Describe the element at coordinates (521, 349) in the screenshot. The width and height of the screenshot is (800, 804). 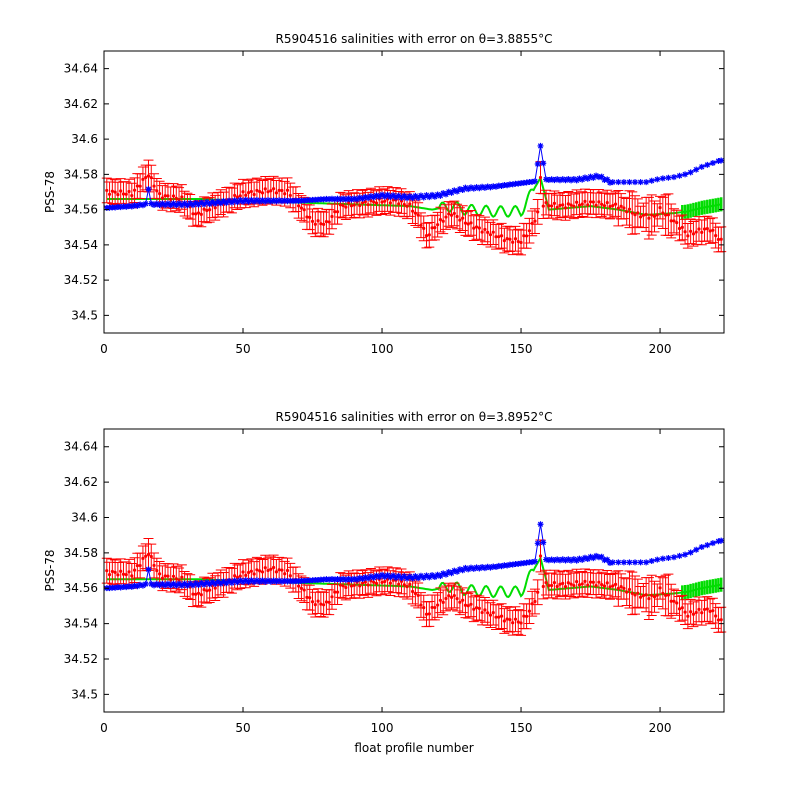
I see `x-tick-label: 150` at that location.